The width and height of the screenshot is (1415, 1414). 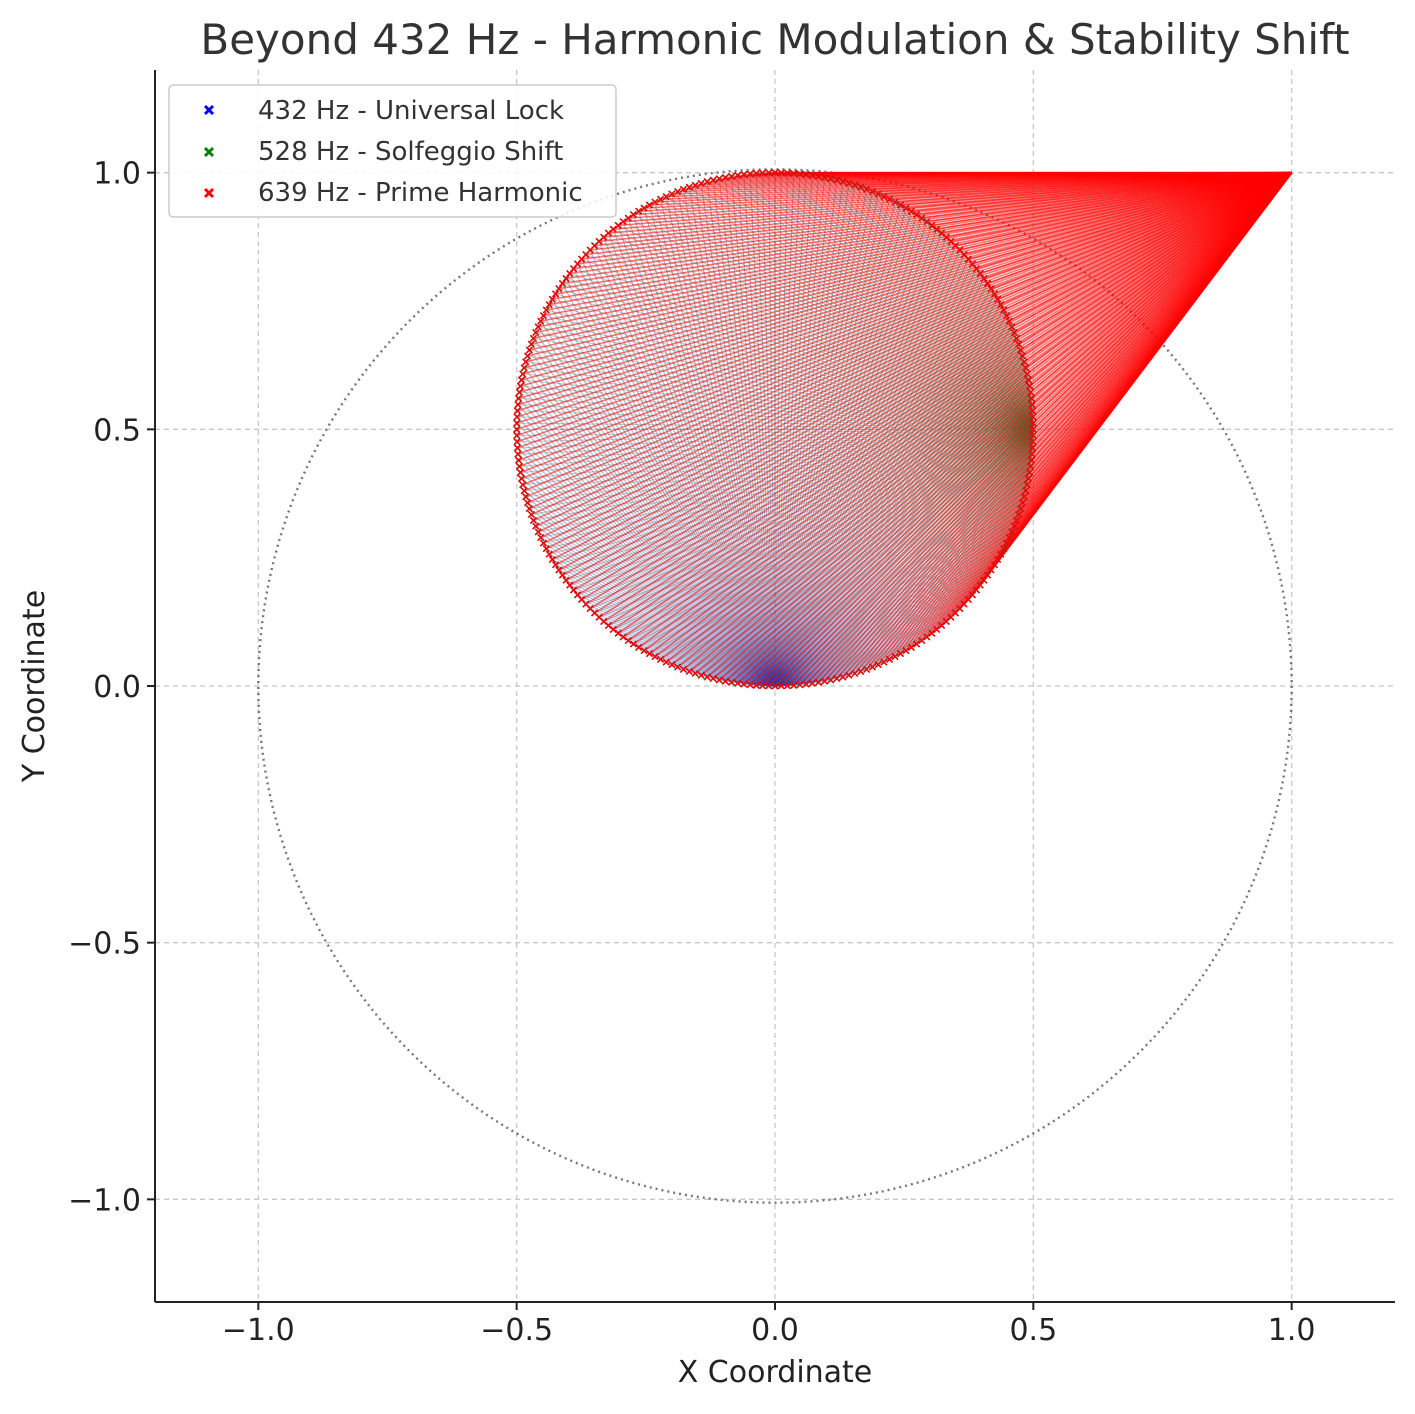 What do you see at coordinates (104, 944) in the screenshot?
I see `y-tick-label-1: −0.5` at bounding box center [104, 944].